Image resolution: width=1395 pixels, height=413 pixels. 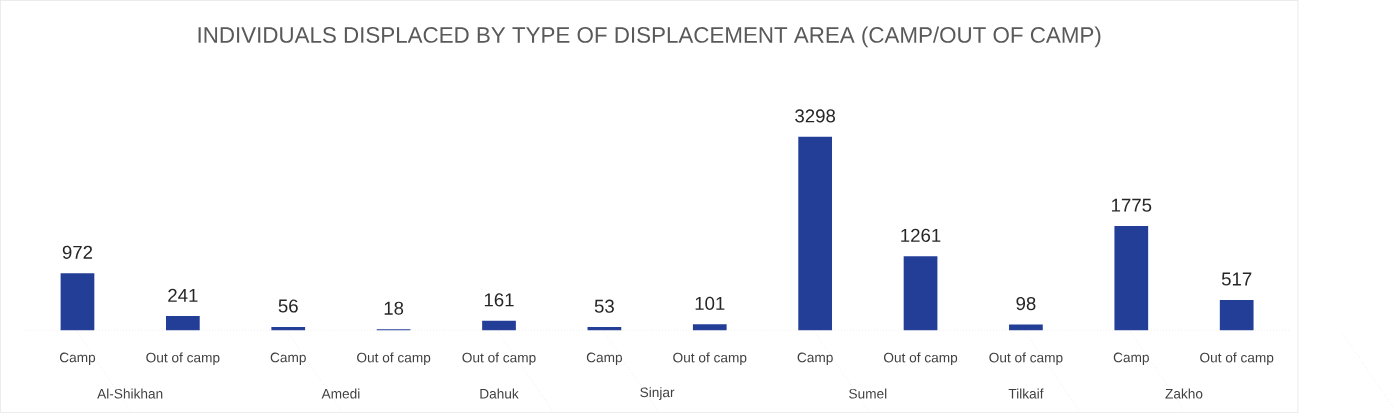 I want to click on data-label: 18, so click(x=394, y=308).